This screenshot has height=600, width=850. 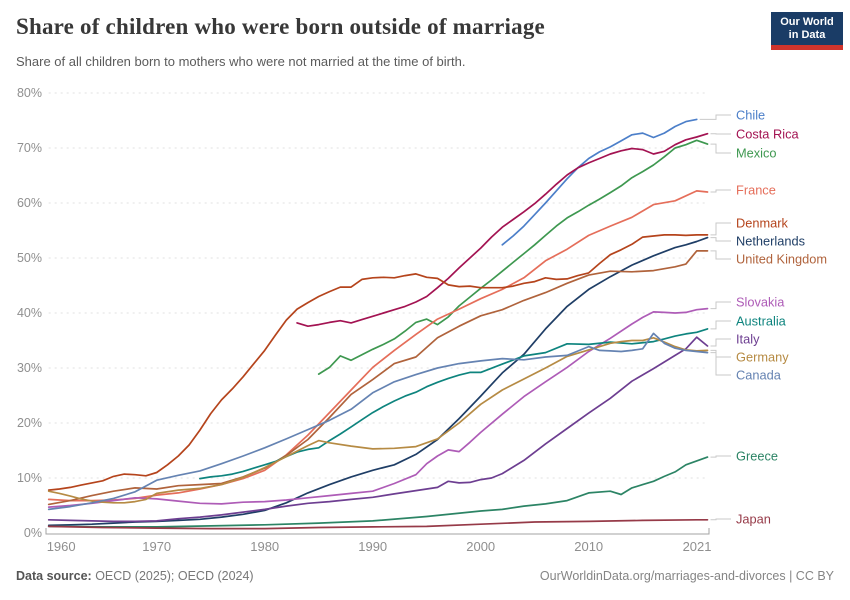 I want to click on x-axis-line, so click(x=377, y=531).